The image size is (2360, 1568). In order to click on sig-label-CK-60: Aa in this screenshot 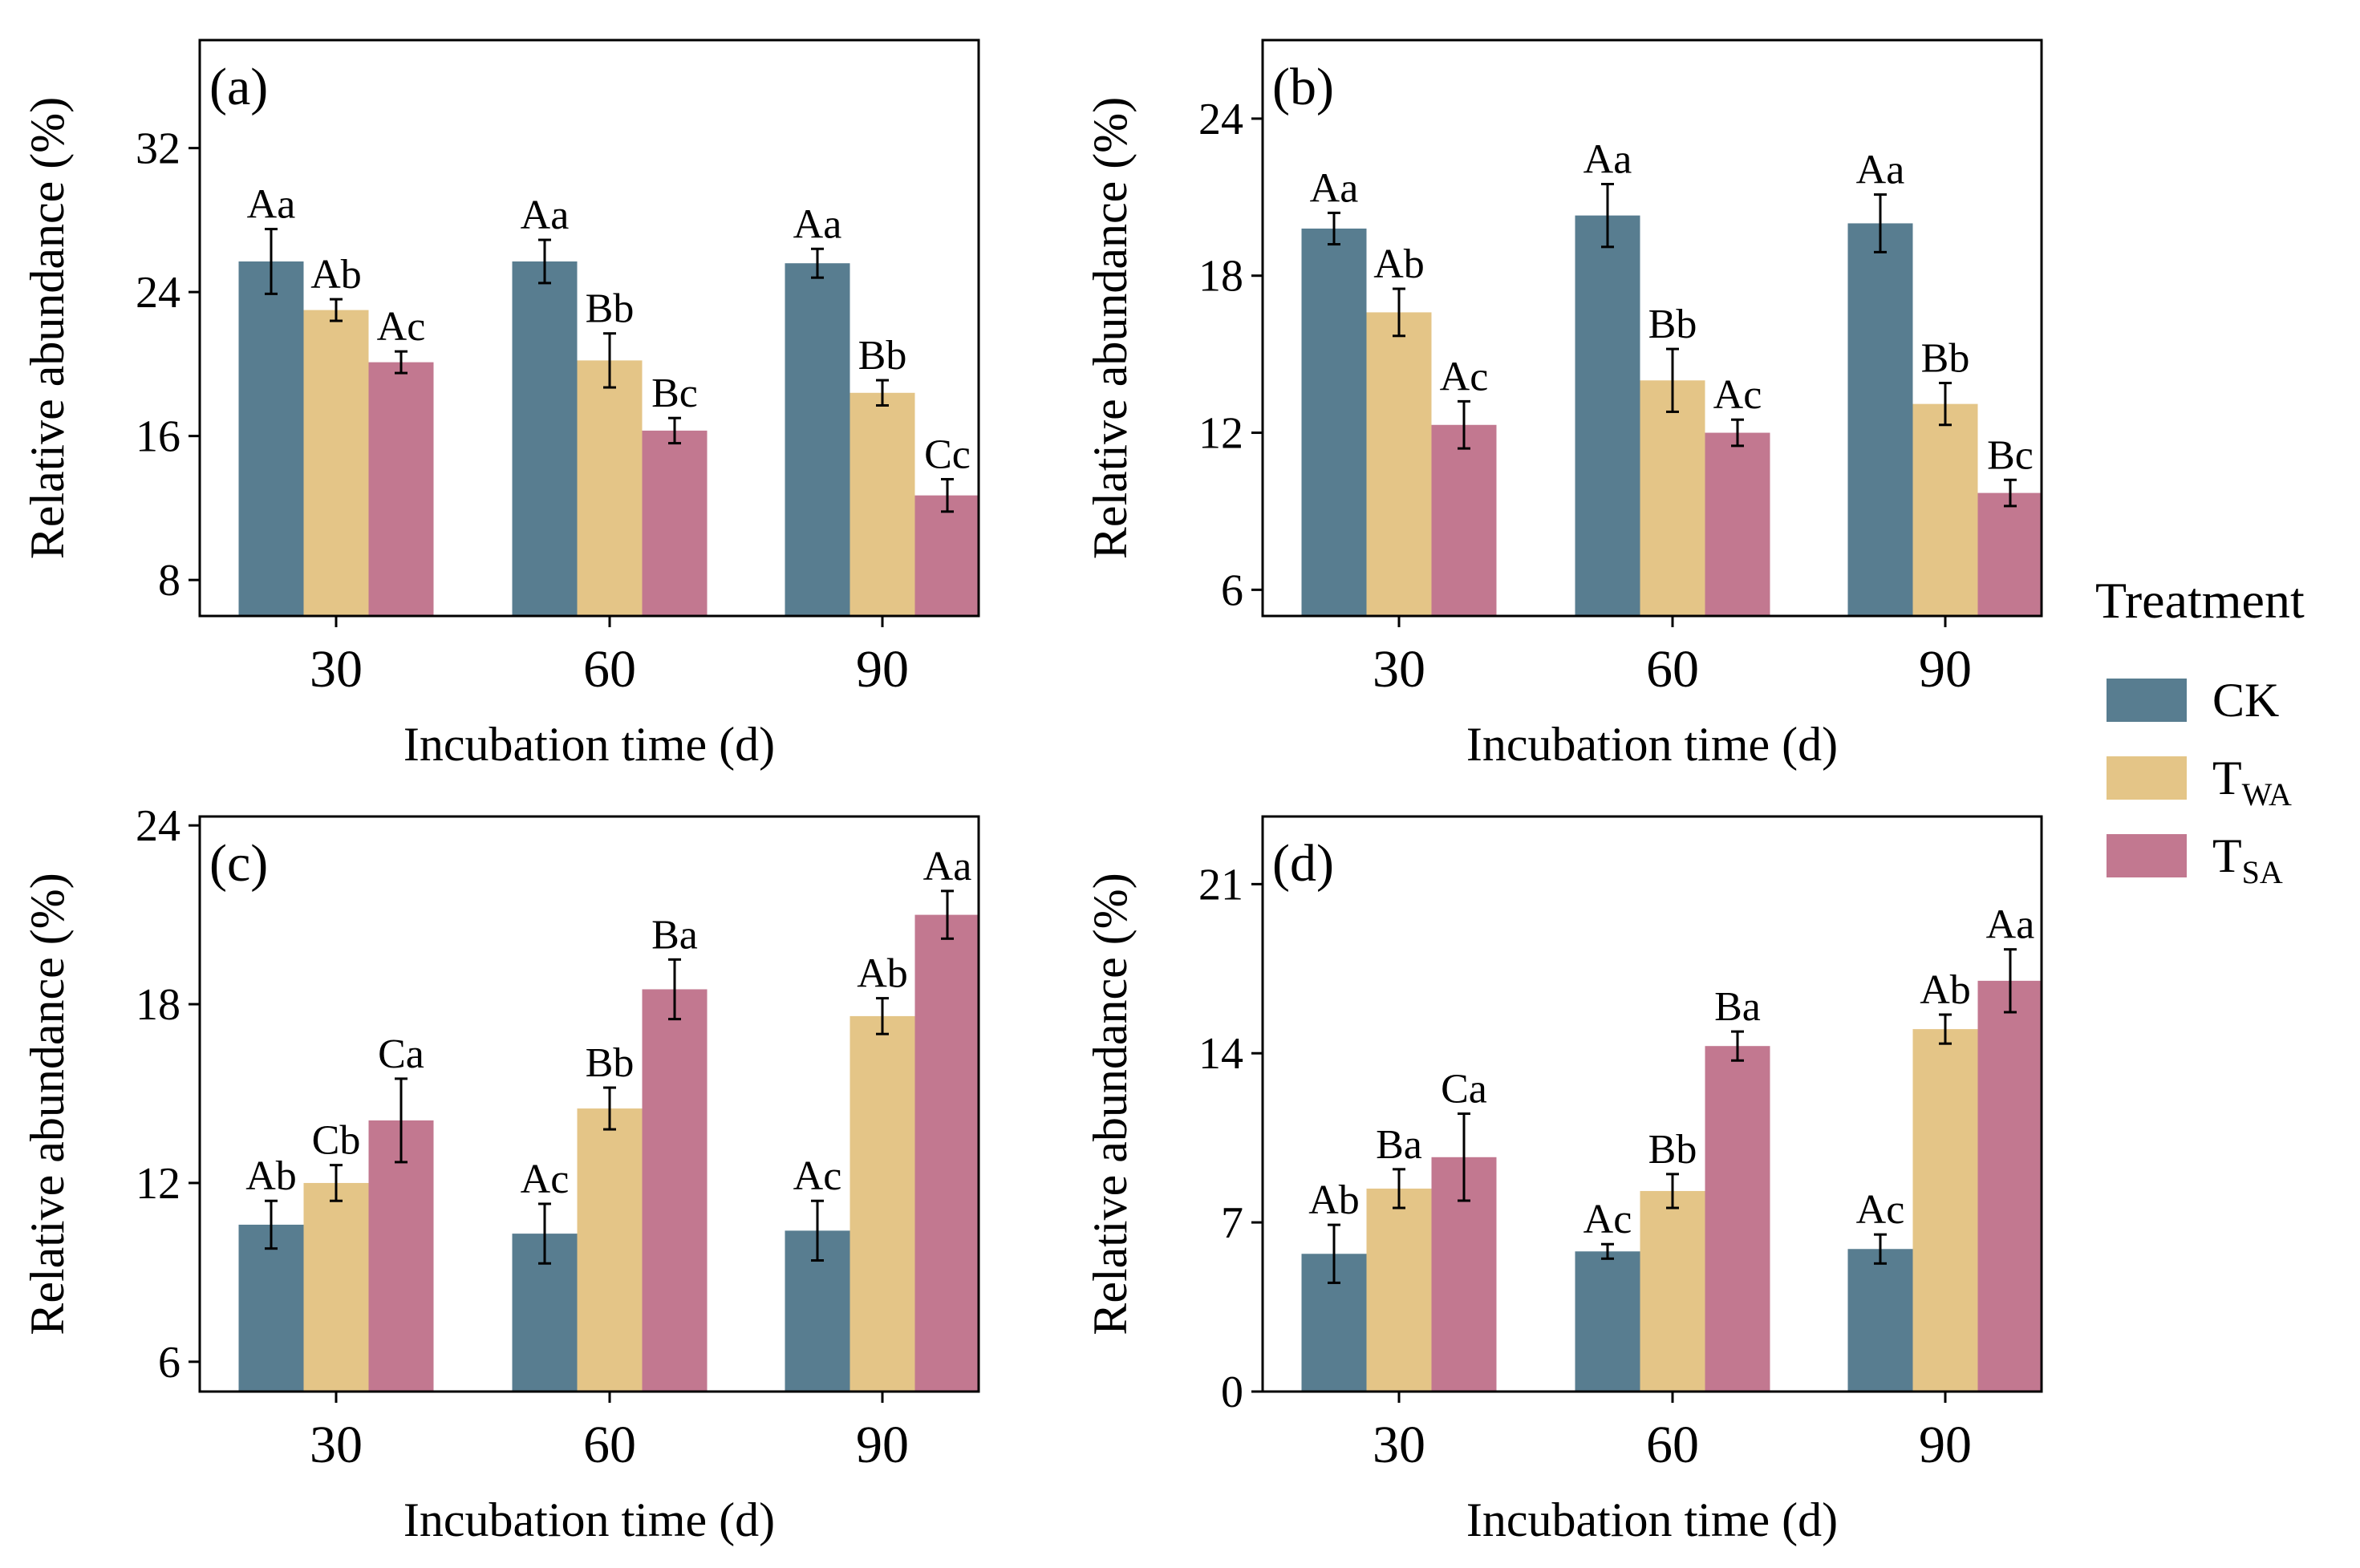, I will do `click(545, 215)`.